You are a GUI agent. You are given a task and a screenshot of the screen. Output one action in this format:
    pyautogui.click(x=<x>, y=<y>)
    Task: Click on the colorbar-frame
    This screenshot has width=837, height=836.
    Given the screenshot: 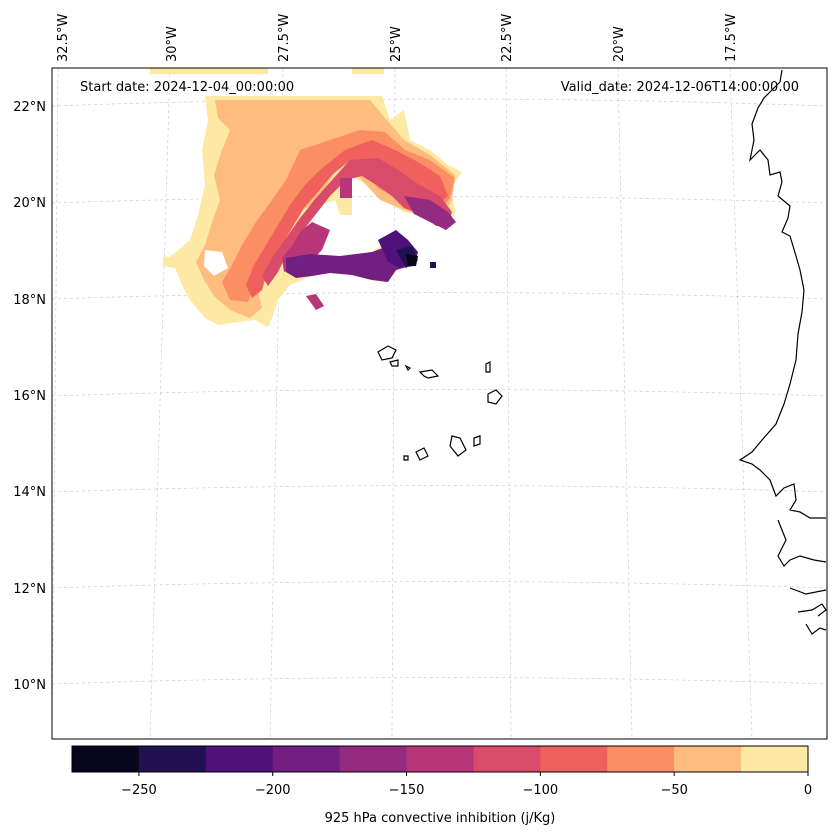 What is the action you would take?
    pyautogui.click(x=440, y=759)
    